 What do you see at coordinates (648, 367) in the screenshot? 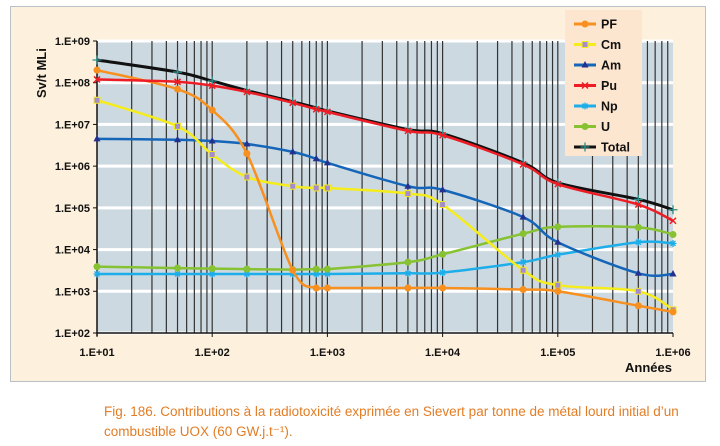
I see `x-axis-label: Années` at bounding box center [648, 367].